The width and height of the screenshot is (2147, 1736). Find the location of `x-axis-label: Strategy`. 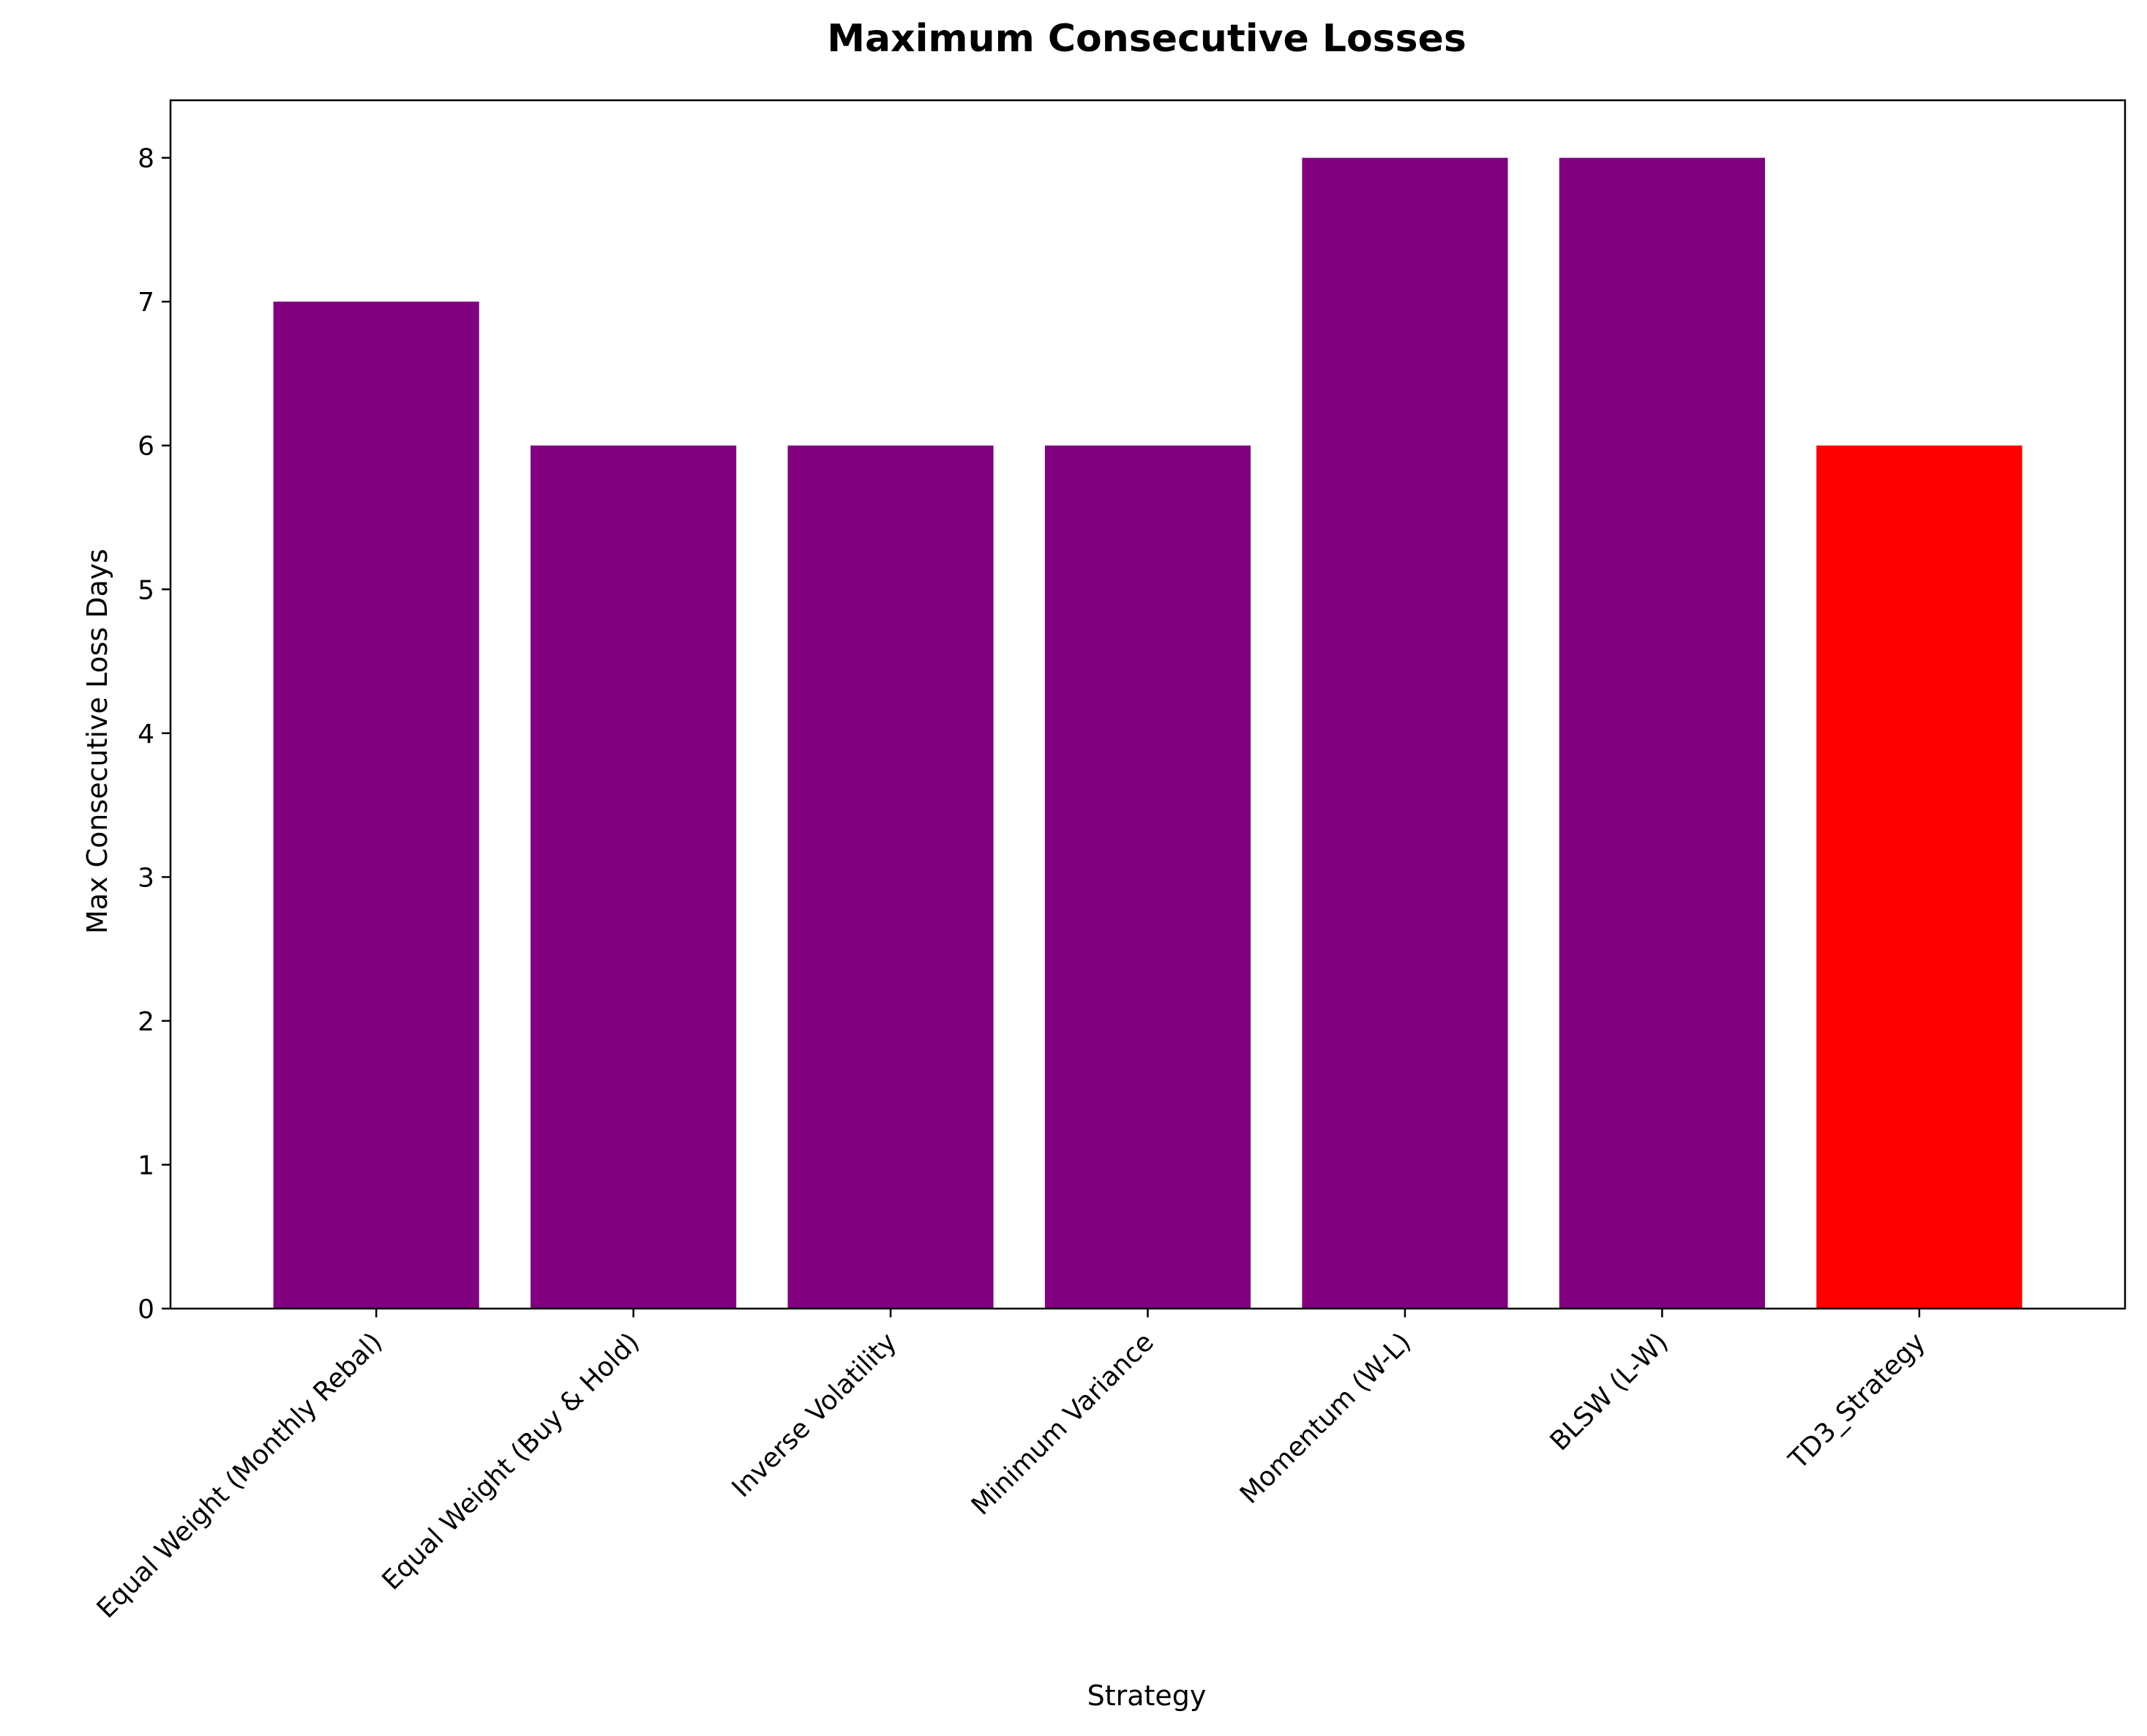

x-axis-label: Strategy is located at coordinates (1147, 1696).